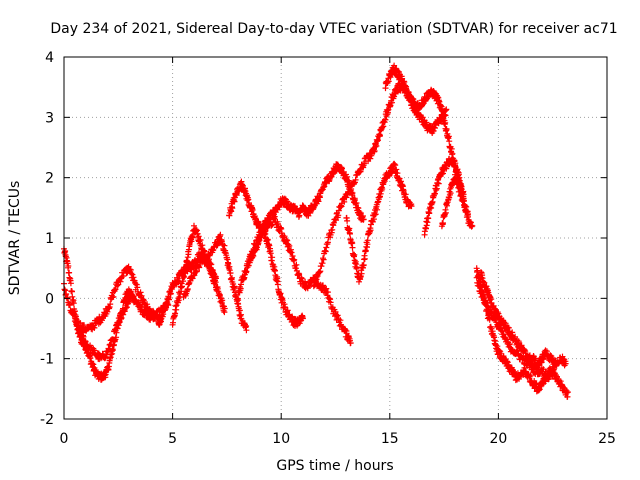  I want to click on y-tick-label: 2, so click(49, 179).